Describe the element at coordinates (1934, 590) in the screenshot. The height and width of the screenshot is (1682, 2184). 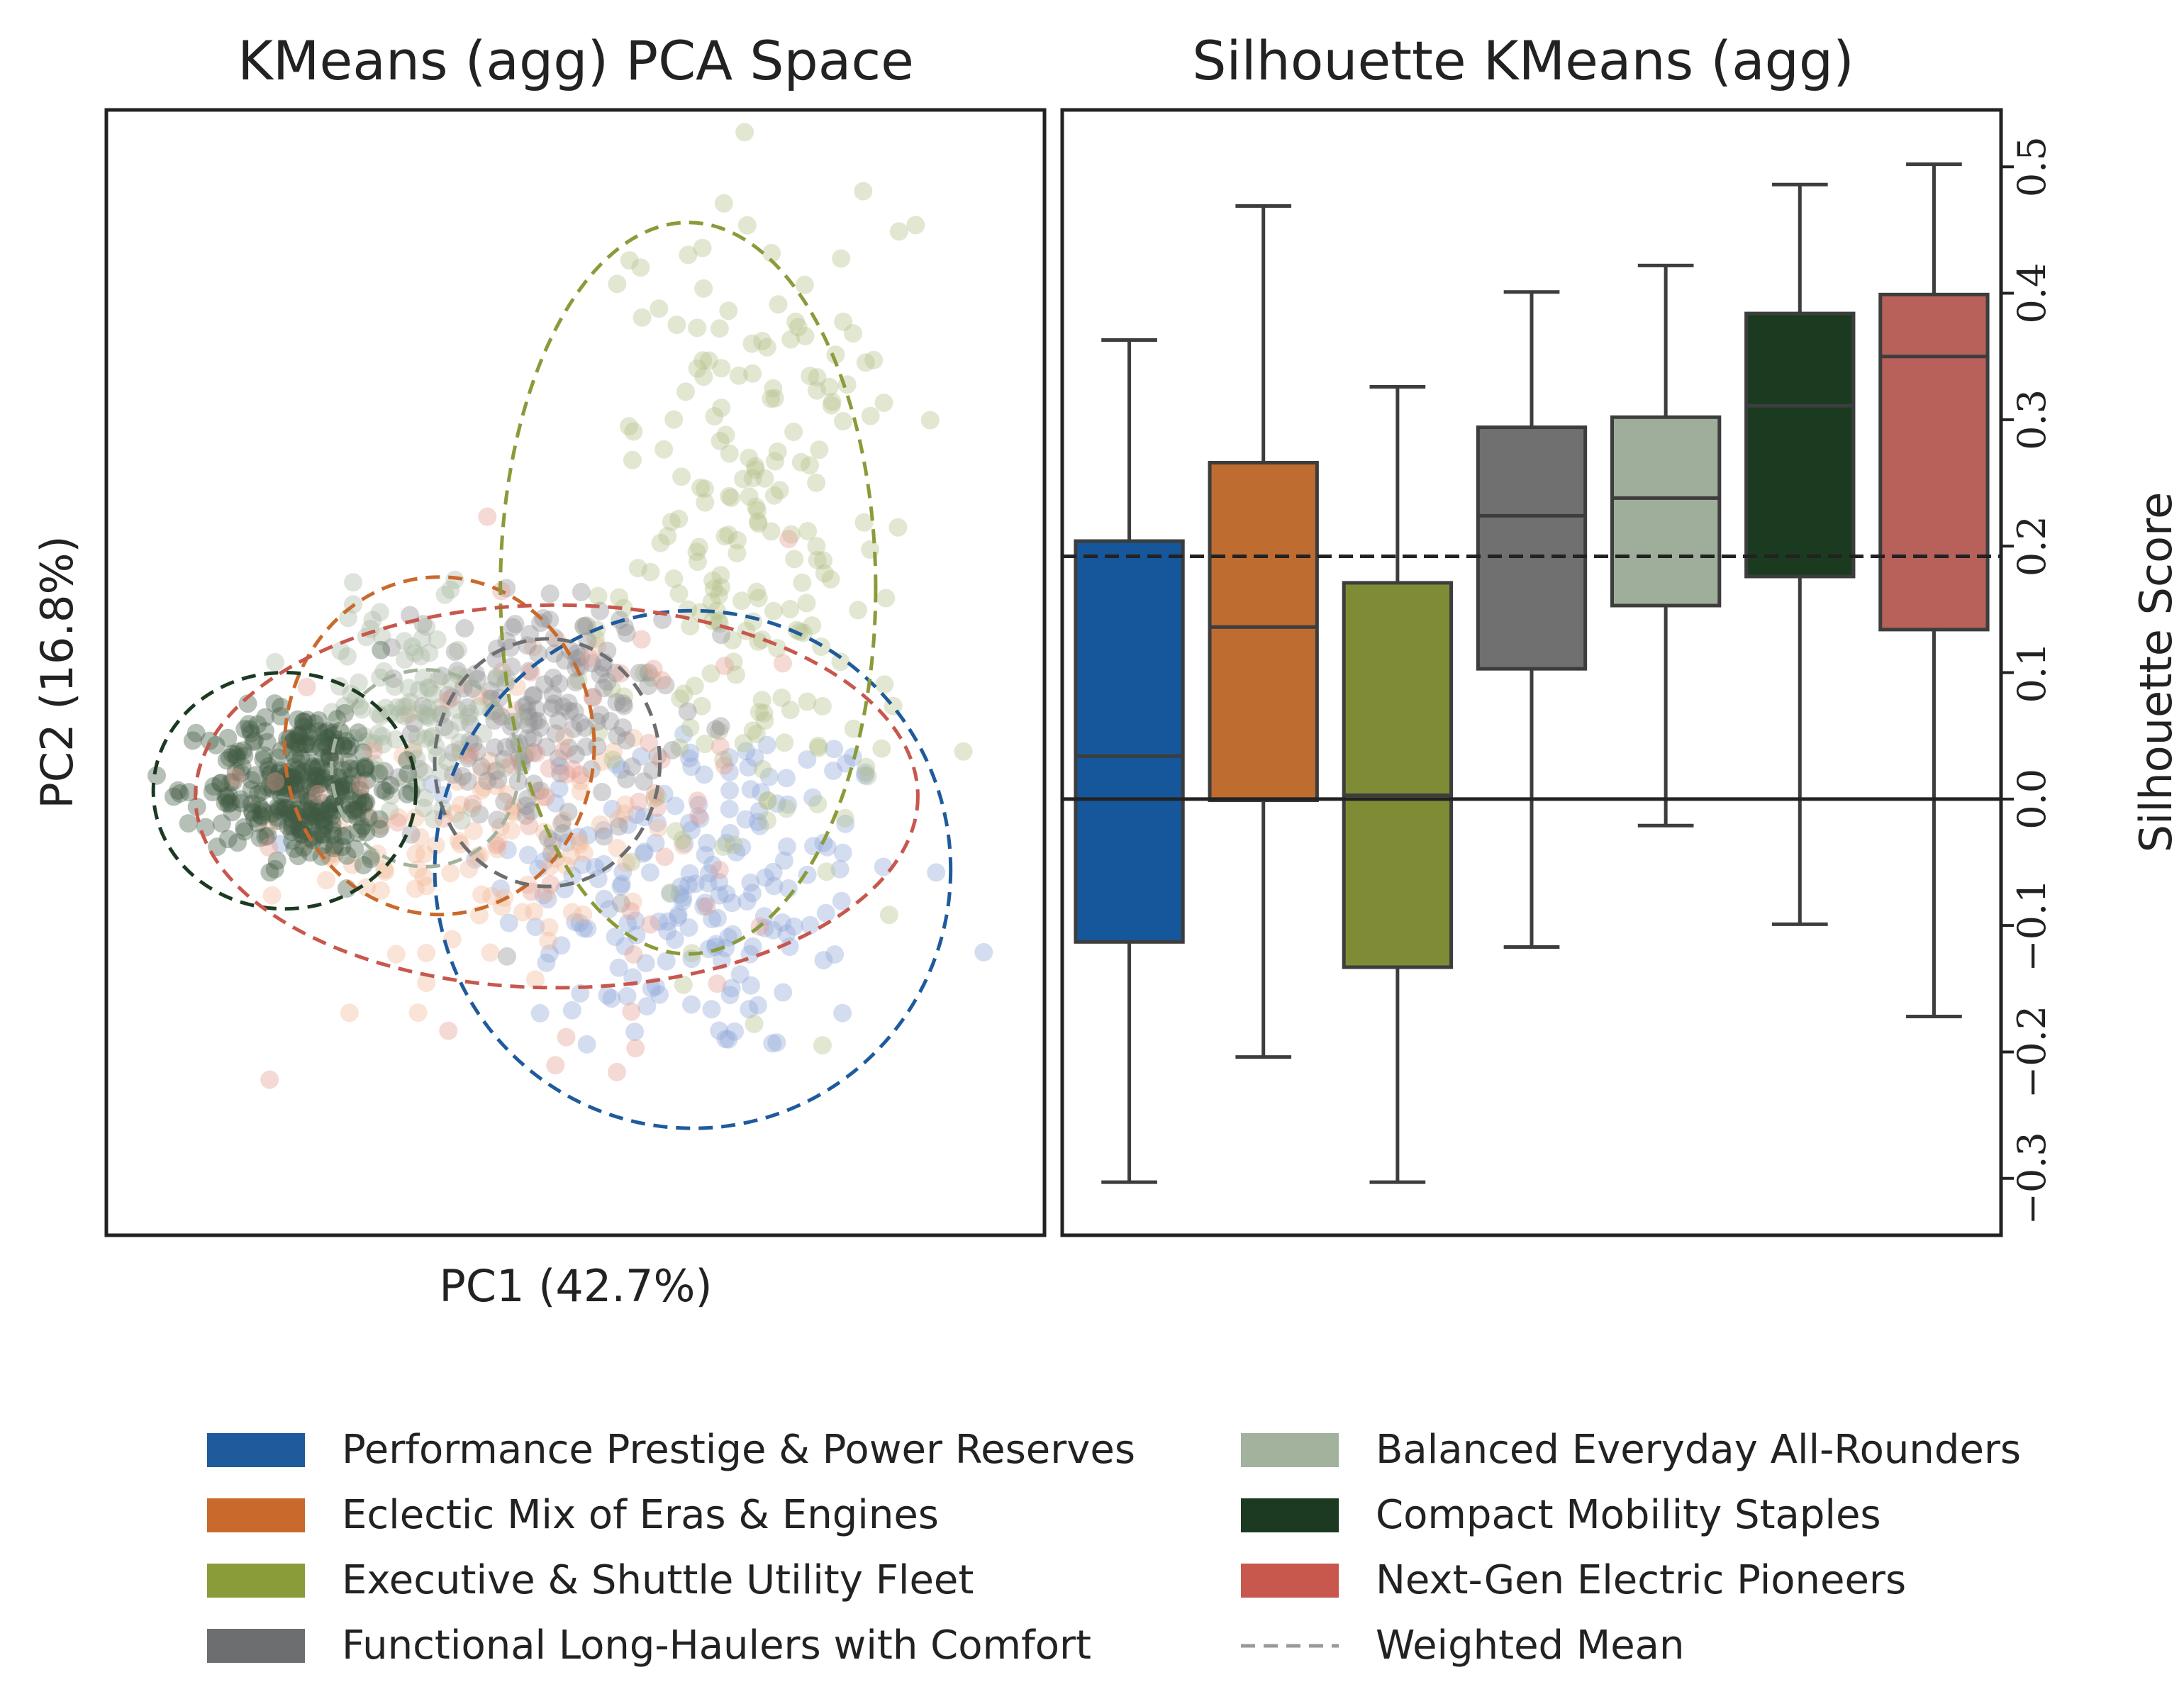
I see `box-next-gen-electric-pioneers` at that location.